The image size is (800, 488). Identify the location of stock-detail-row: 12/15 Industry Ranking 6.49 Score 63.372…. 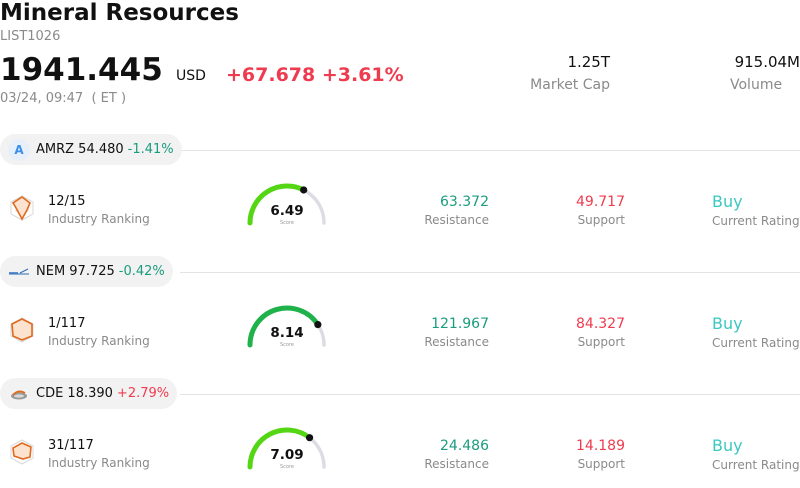
(400, 215).